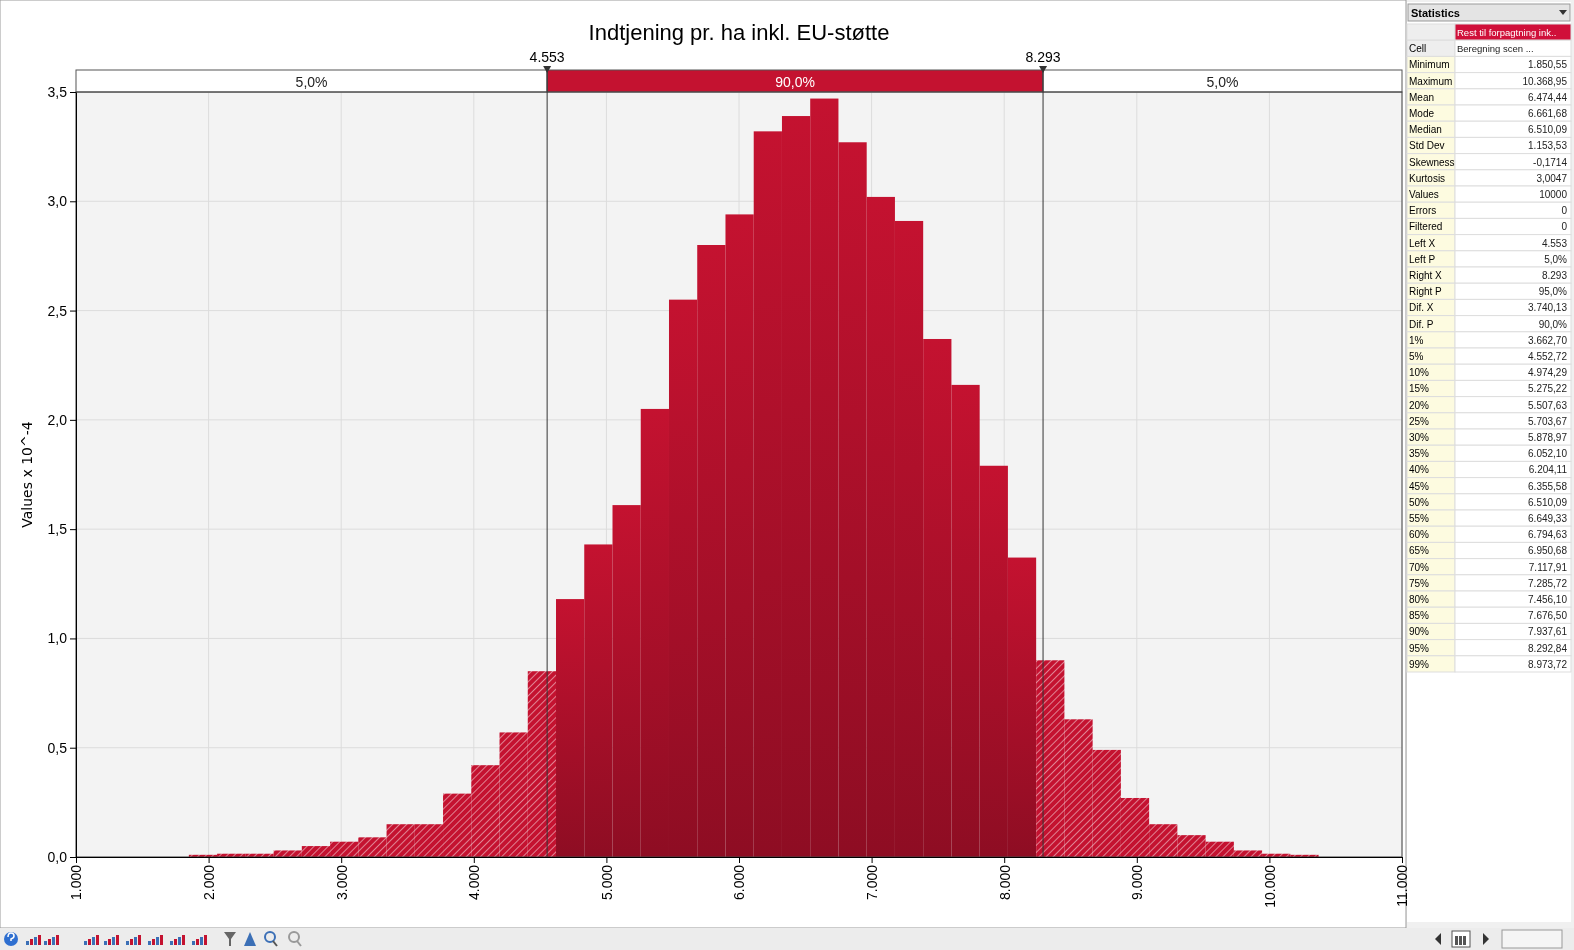 The image size is (1574, 950). I want to click on chart-title: Indtjening pr. ha inkl. EU-støtte, so click(739, 32).